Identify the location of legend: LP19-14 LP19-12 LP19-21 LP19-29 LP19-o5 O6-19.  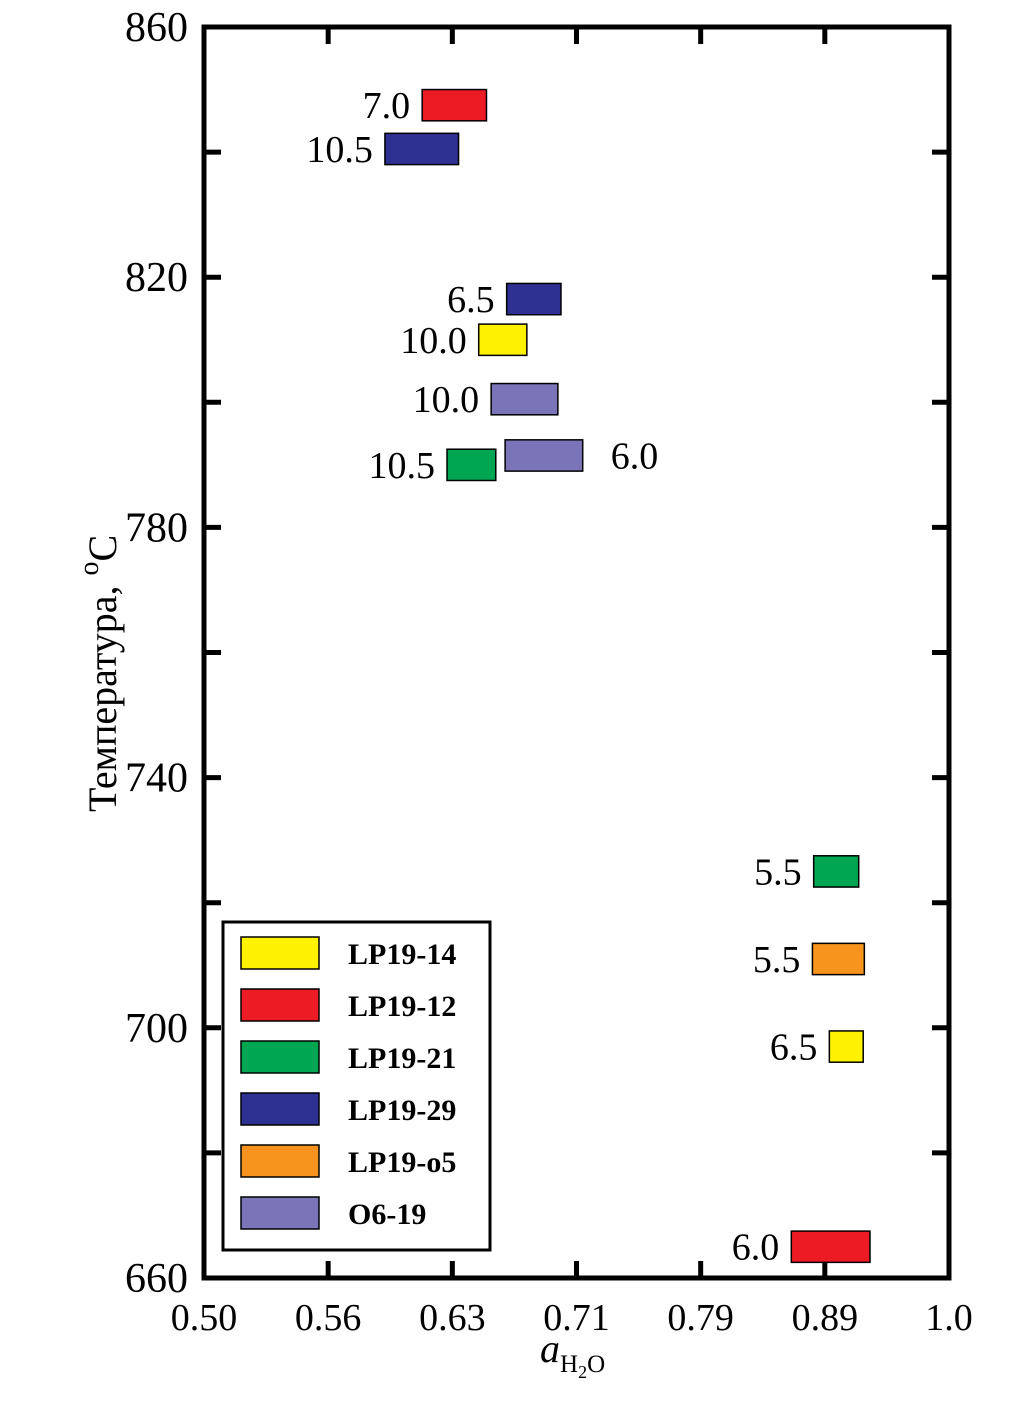
(356, 1086).